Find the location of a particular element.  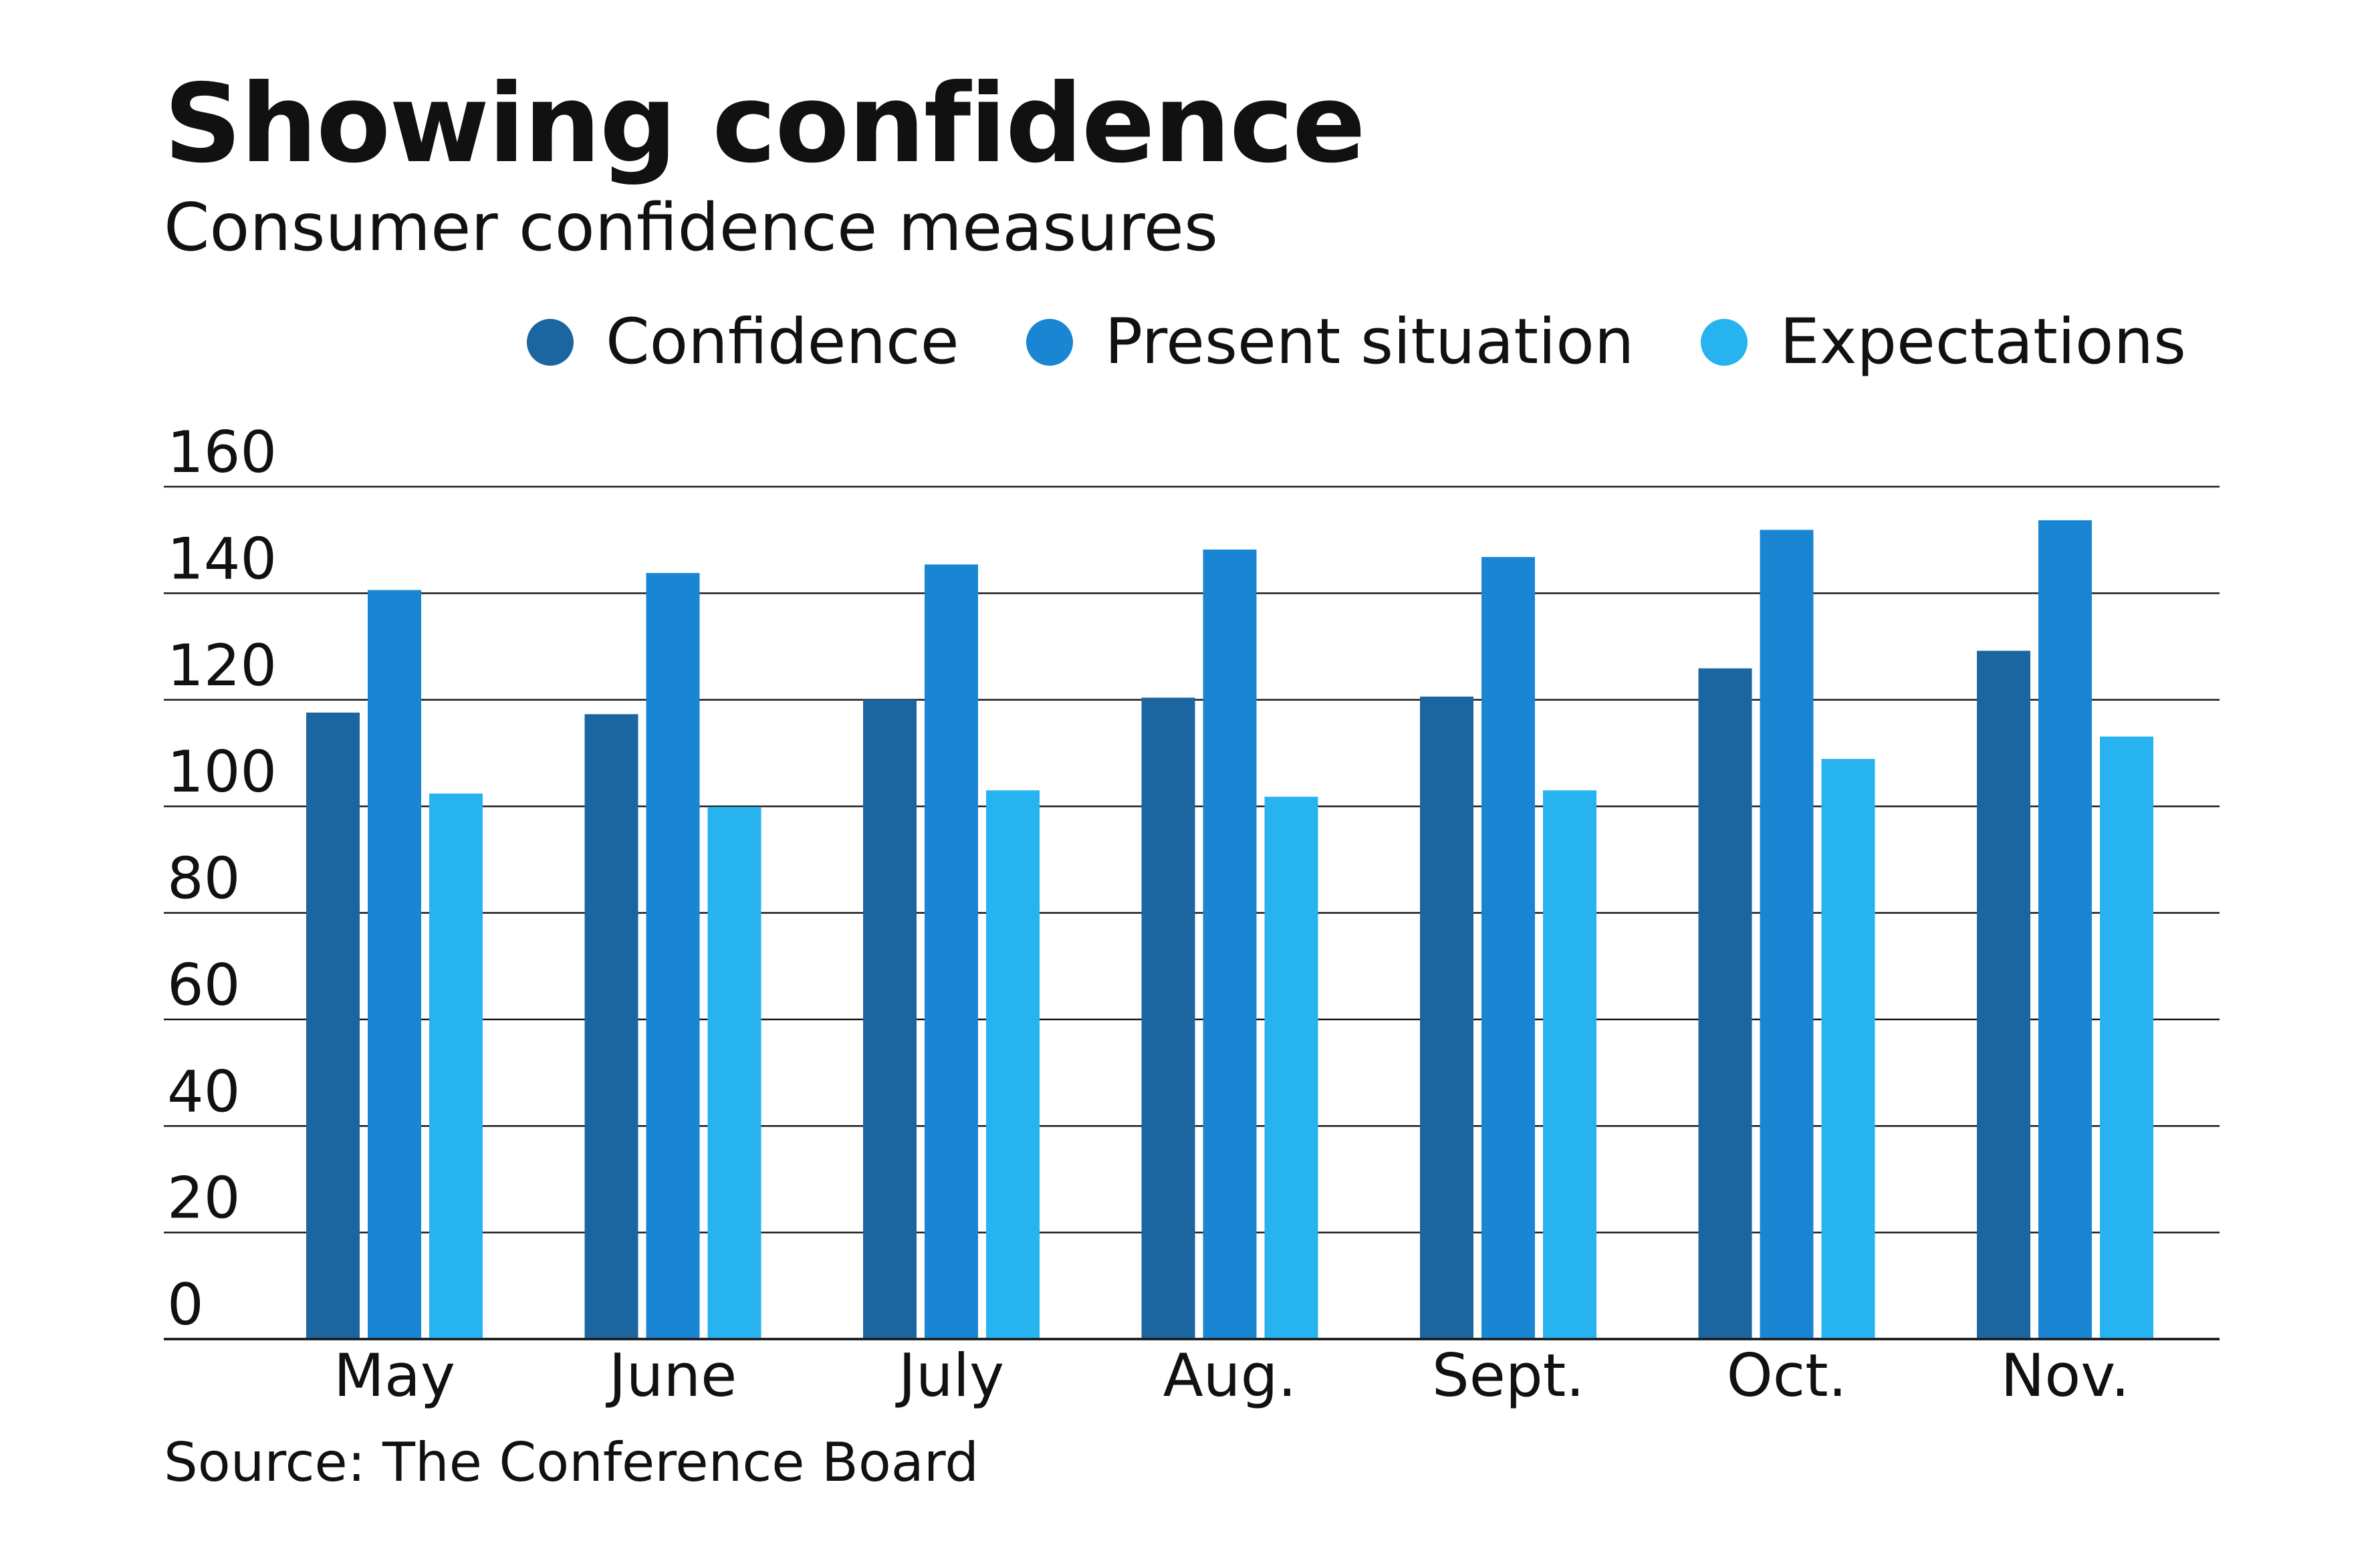

x-category-label: July is located at coordinates (949, 1375).